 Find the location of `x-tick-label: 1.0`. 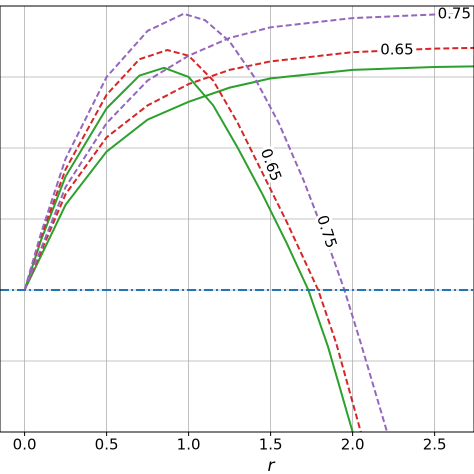

x-tick-label: 1.0 is located at coordinates (189, 445).